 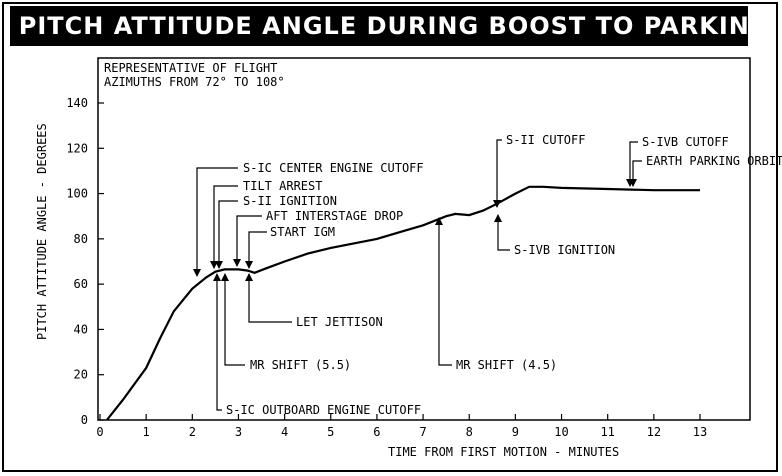 What do you see at coordinates (503, 452) in the screenshot?
I see `x-axis-label: TIME FROM FIRST MOTION - MINUTES` at bounding box center [503, 452].